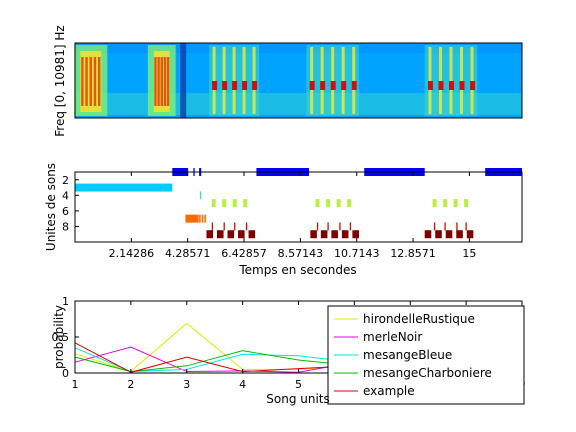 The image size is (576, 432). Describe the element at coordinates (65, 373) in the screenshot. I see `probability-ytick-label: 0` at that location.